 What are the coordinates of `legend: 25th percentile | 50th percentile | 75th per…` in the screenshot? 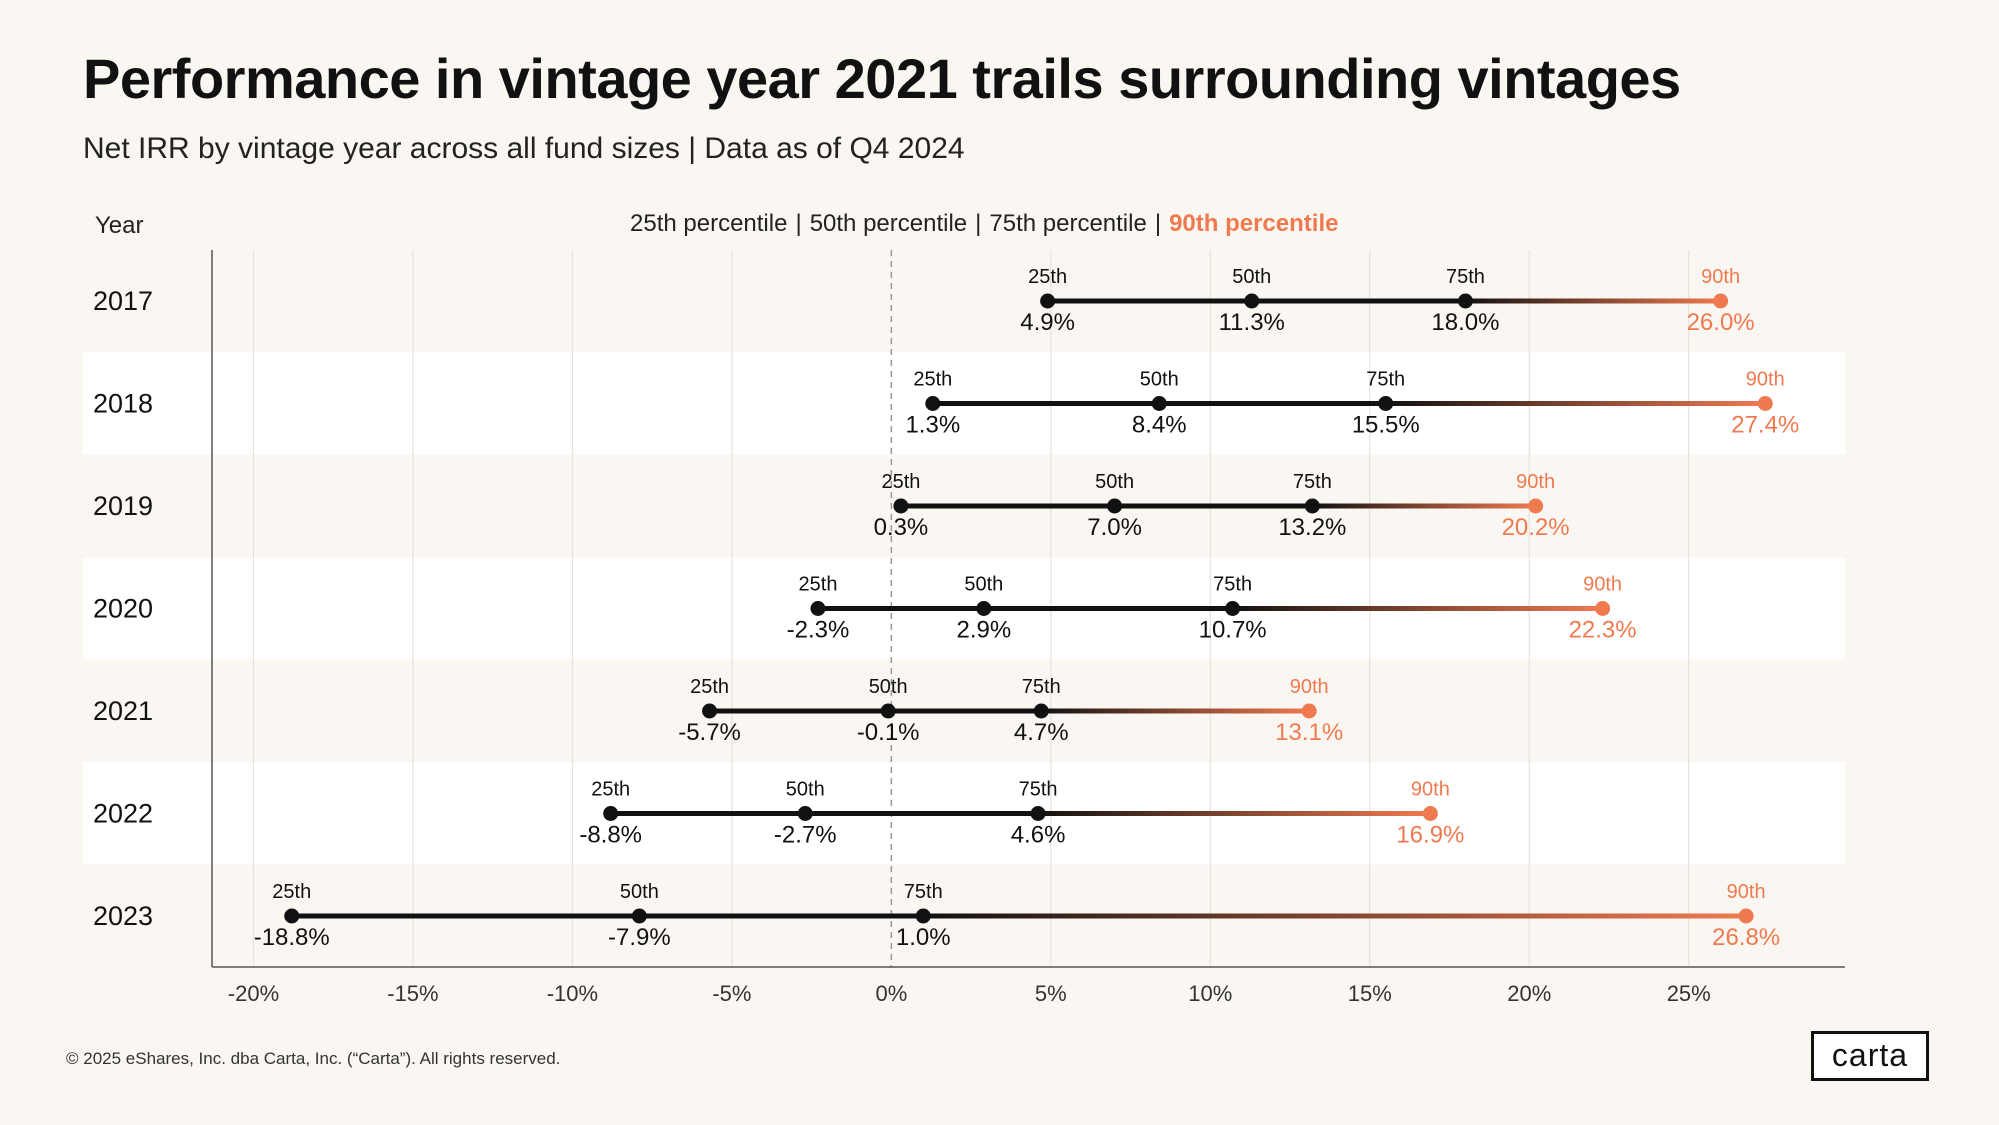 It's located at (984, 224).